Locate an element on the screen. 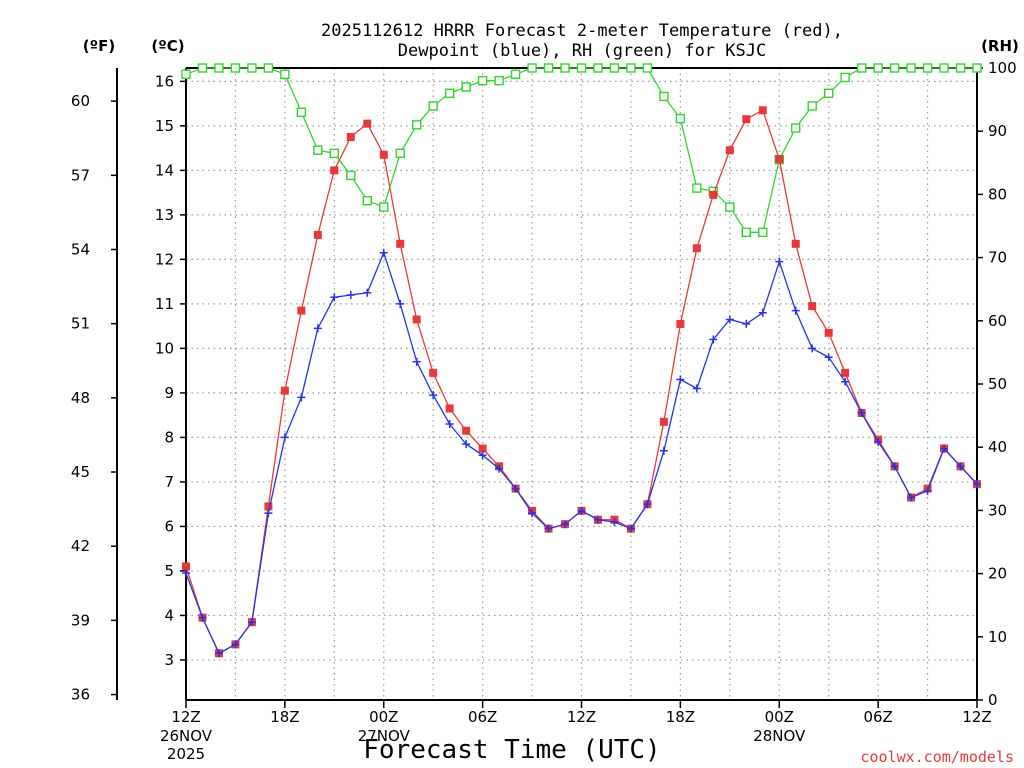 This screenshot has height=768, width=1024. fahrenheit-unit-label: (ºF) is located at coordinates (99, 46).